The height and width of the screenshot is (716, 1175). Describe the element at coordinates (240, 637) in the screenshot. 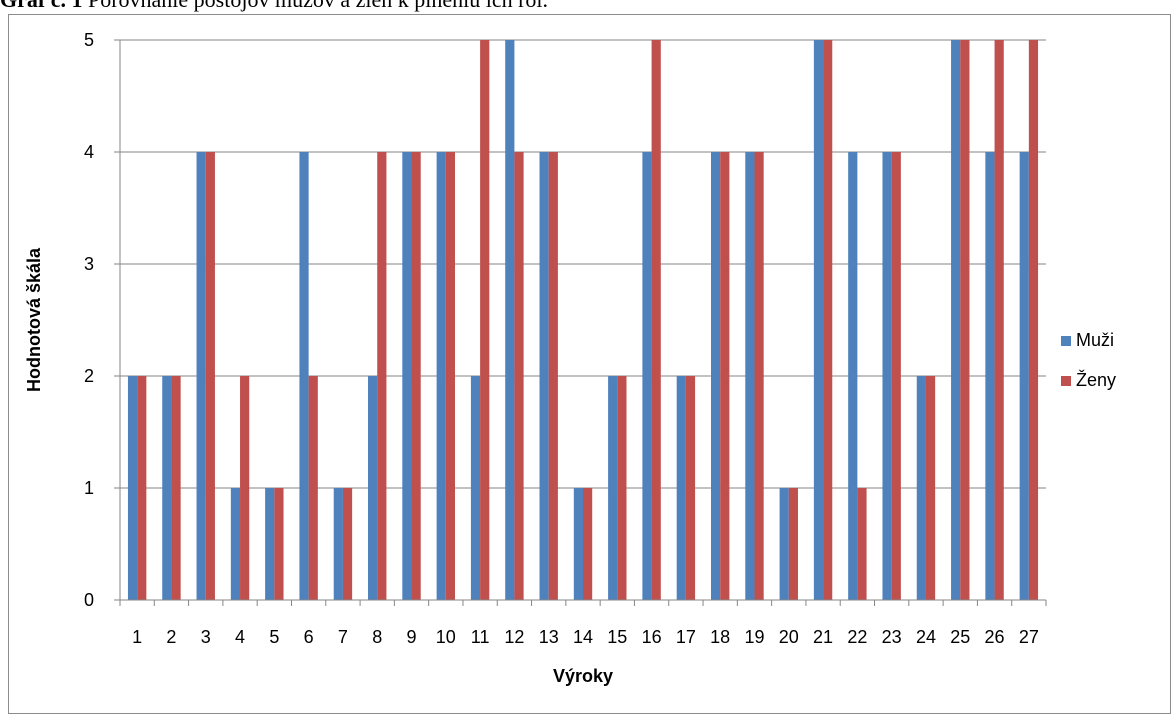

I see `x-tick-label: 4` at that location.